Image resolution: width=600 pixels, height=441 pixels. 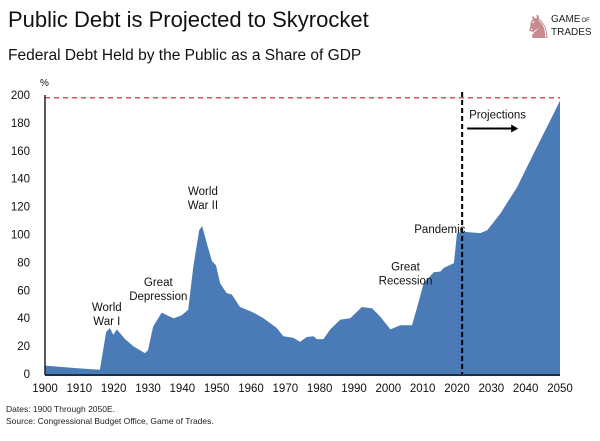 What do you see at coordinates (60, 409) in the screenshot?
I see `note-dates: Dates: 1900 Through 2050E.` at bounding box center [60, 409].